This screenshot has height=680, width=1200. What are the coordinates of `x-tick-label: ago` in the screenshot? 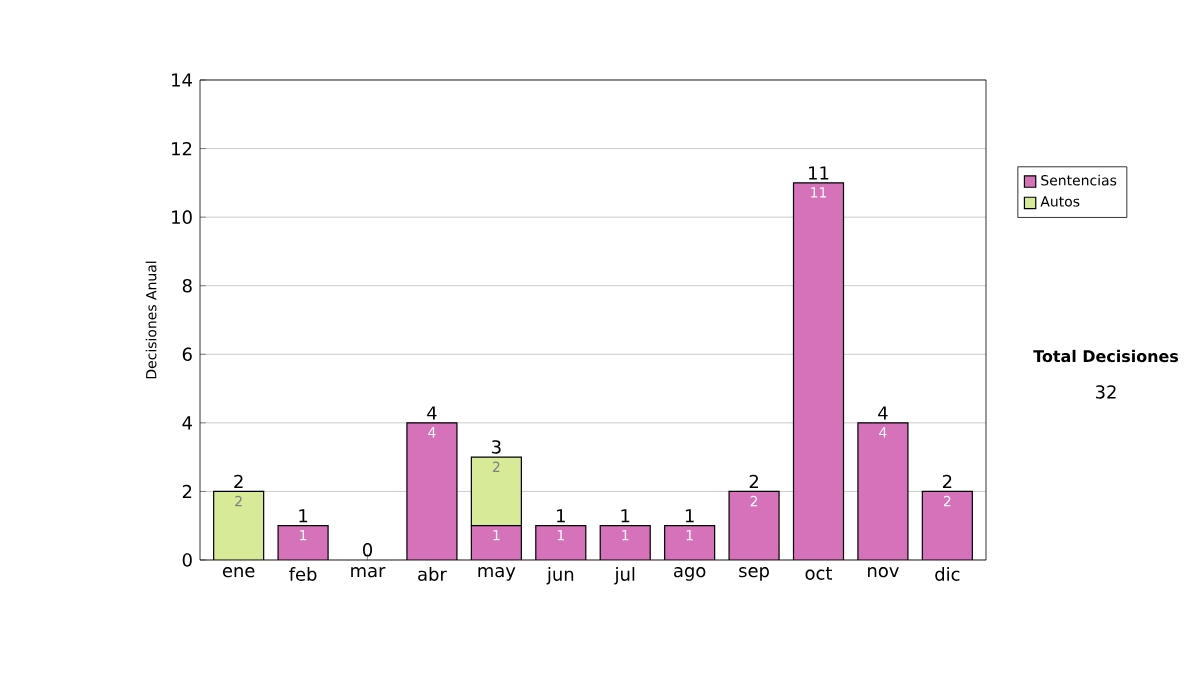 It's located at (690, 574).